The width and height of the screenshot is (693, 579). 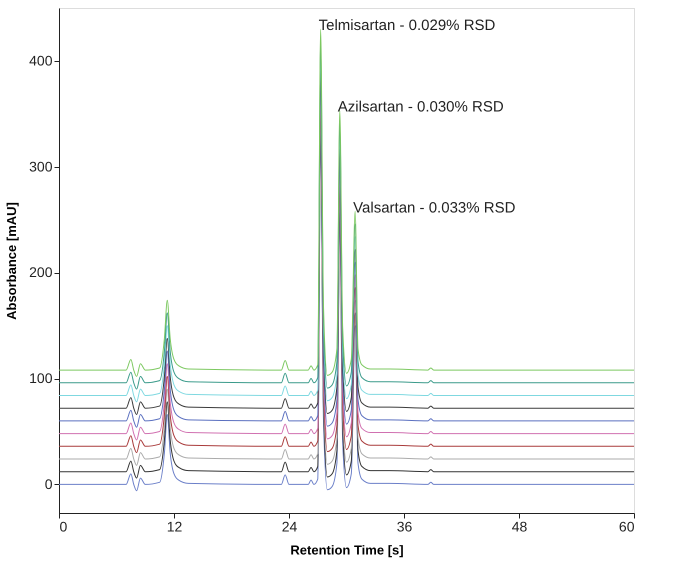 What do you see at coordinates (64, 526) in the screenshot?
I see `x-tick-label: 0` at bounding box center [64, 526].